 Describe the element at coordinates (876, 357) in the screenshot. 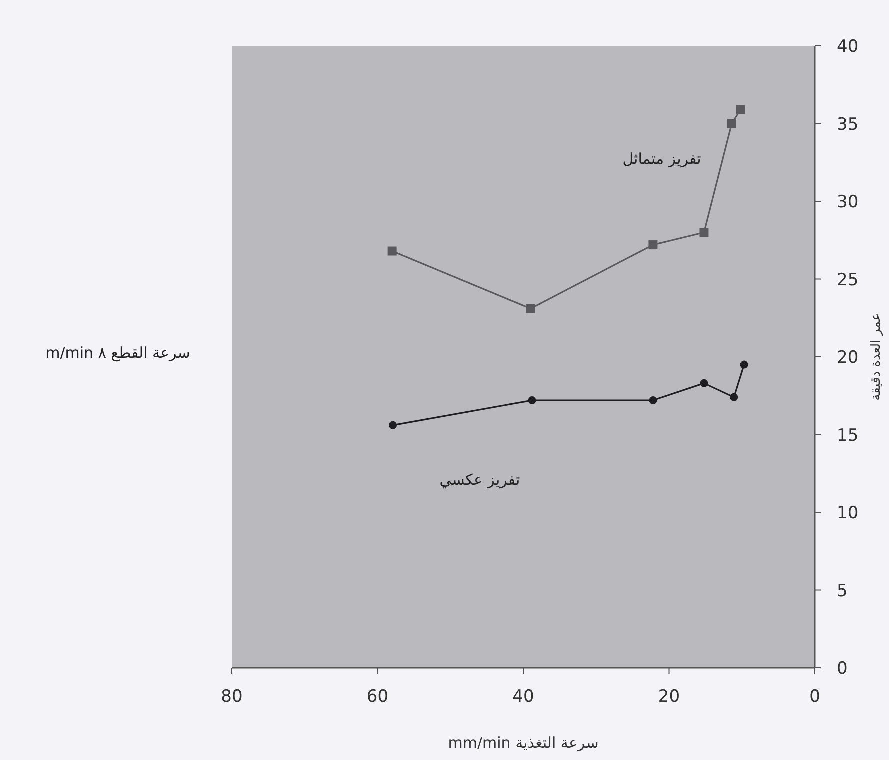

I see `y-axis-title: عمر العدة دقيقة` at that location.